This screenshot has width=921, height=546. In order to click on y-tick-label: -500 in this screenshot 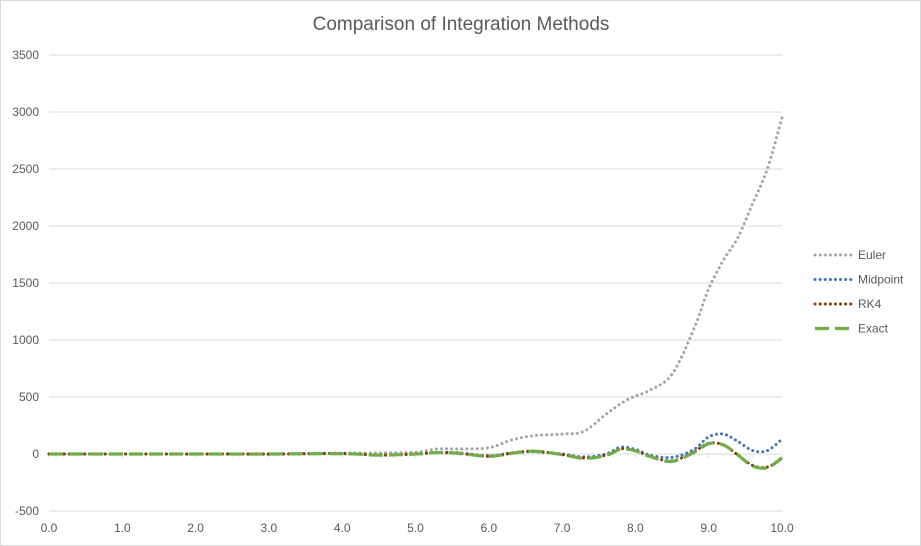, I will do `click(27, 511)`.